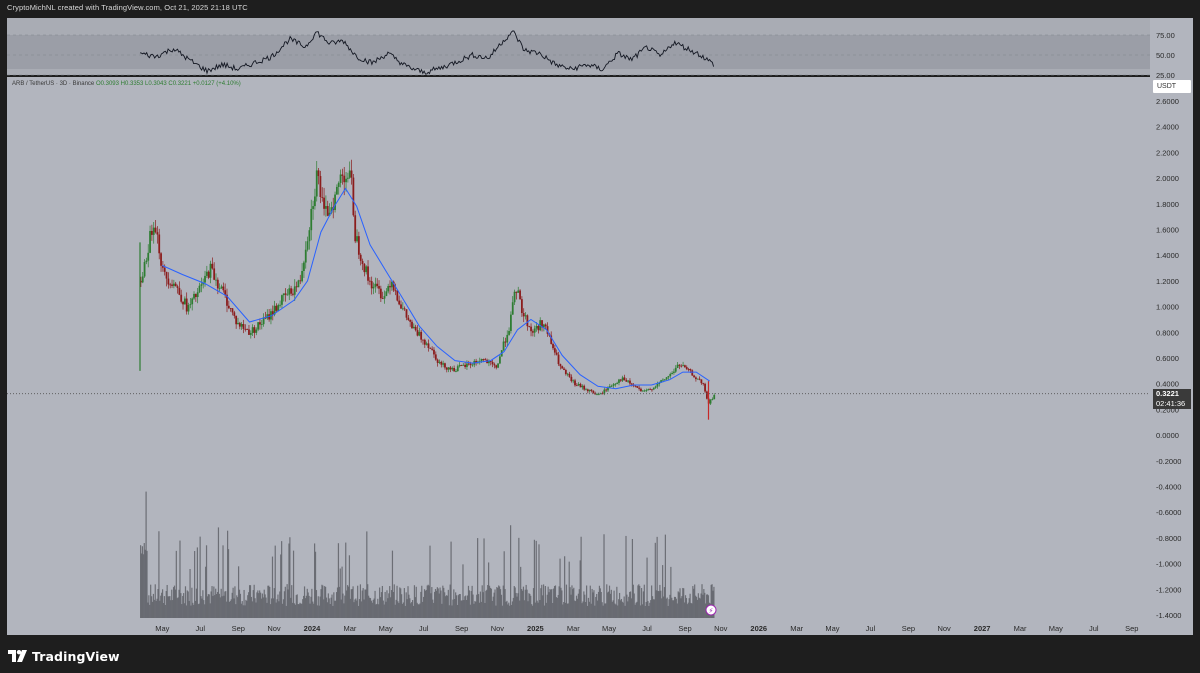 This screenshot has width=1200, height=673. I want to click on time-tick-label: Sep, so click(908, 628).